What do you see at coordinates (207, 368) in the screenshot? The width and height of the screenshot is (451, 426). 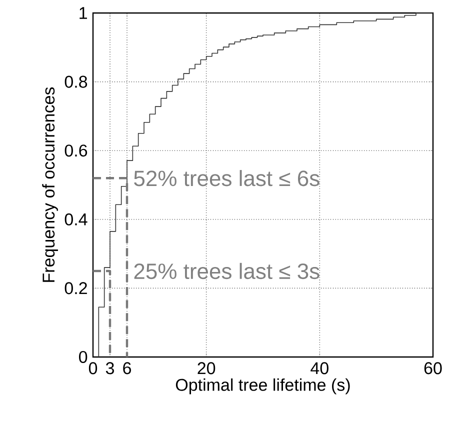 I see `x-tick-label: 20` at bounding box center [207, 368].